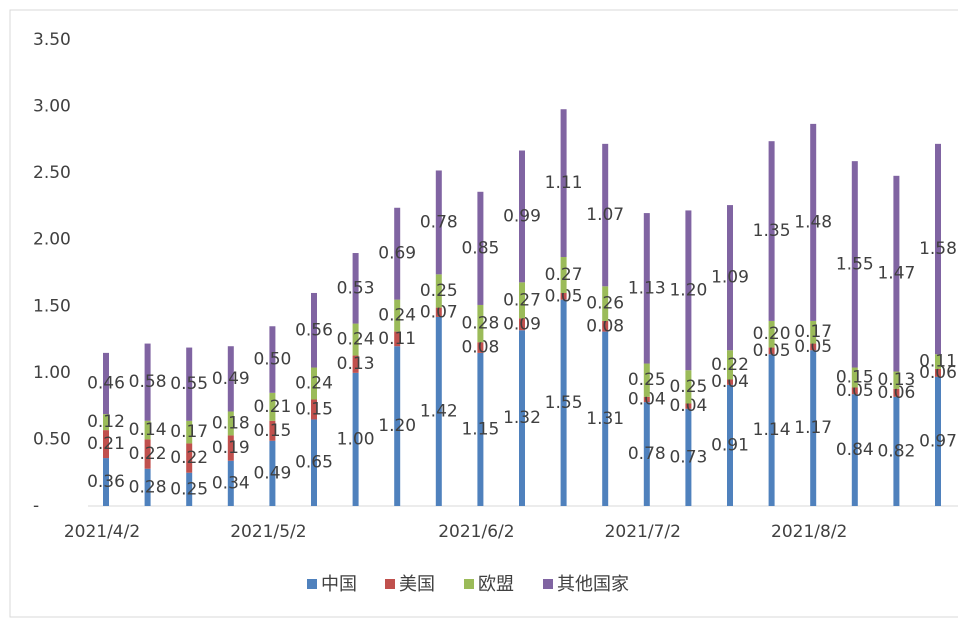  I want to click on data-label: 0.26, so click(605, 304).